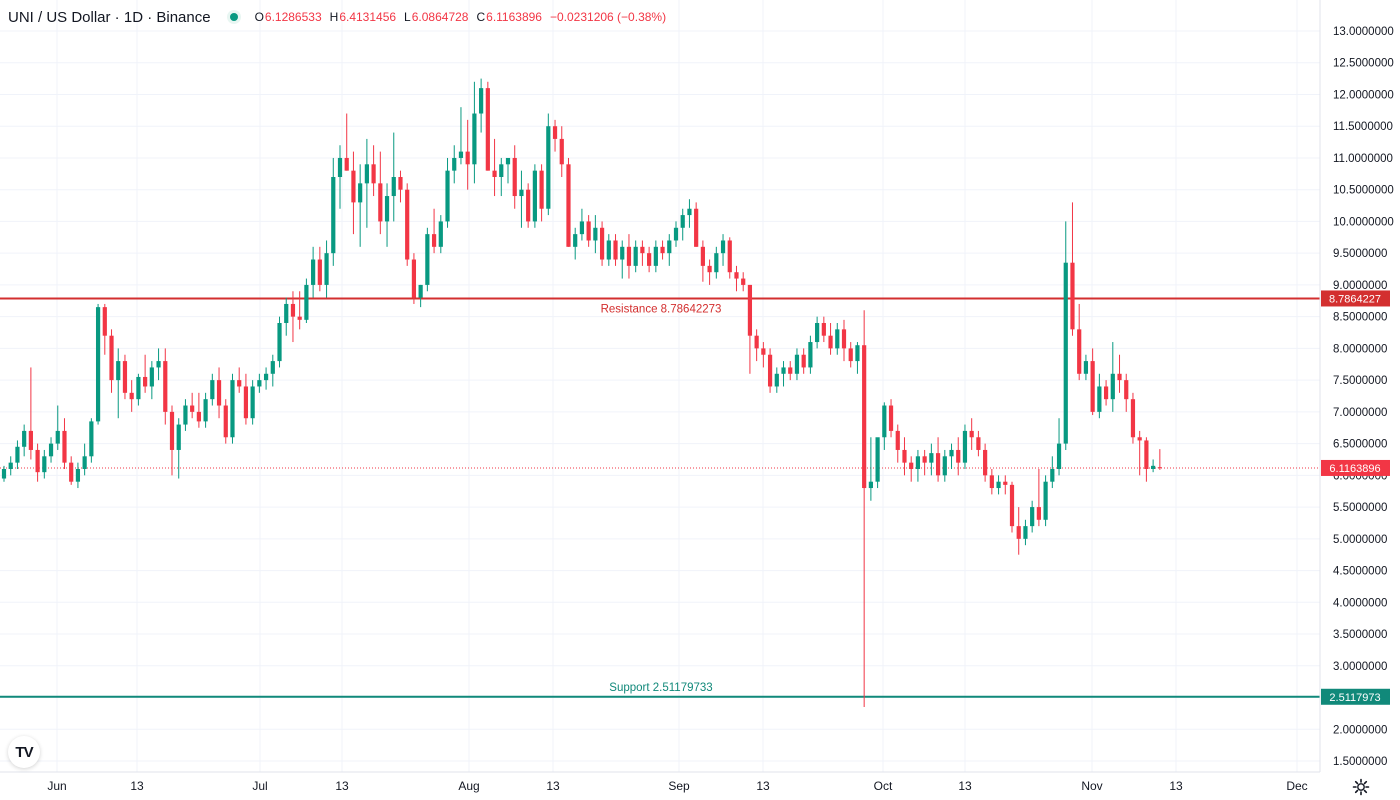 The width and height of the screenshot is (1400, 800). What do you see at coordinates (1355, 298) in the screenshot?
I see `resistance-axis-badge` at bounding box center [1355, 298].